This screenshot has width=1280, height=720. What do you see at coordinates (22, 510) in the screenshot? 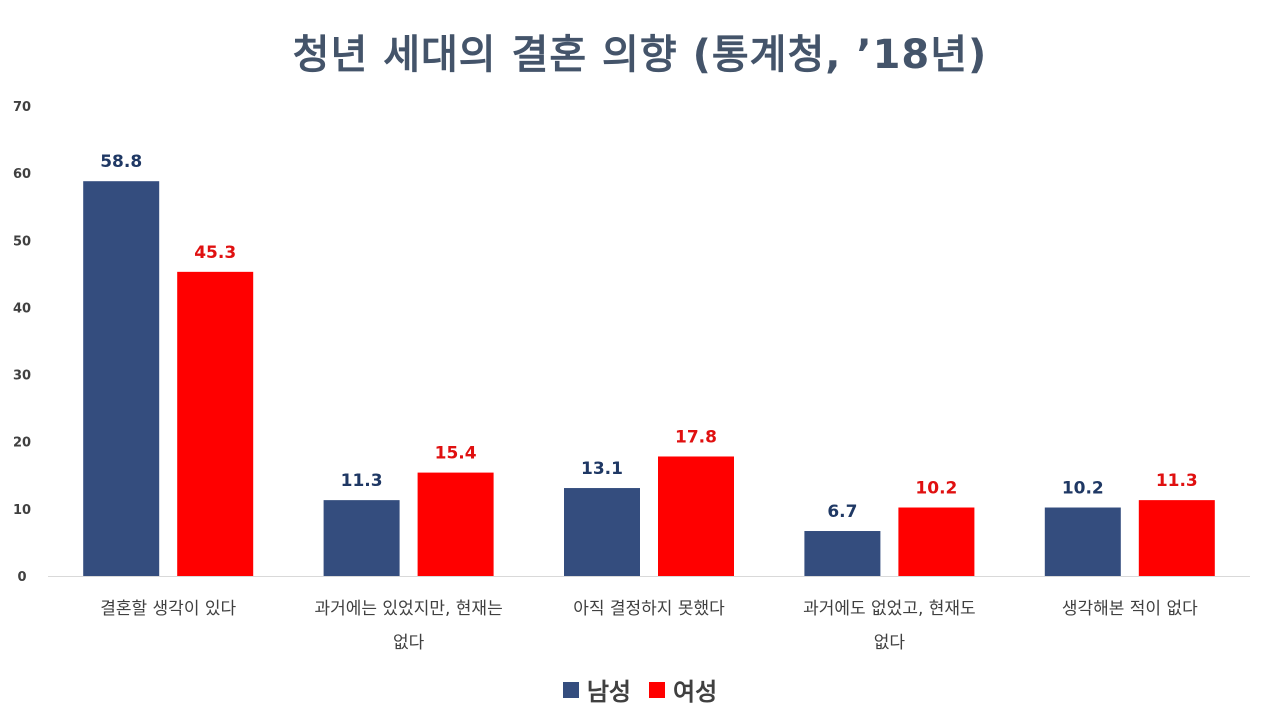
I see `y-tick-label: 10` at bounding box center [22, 510].